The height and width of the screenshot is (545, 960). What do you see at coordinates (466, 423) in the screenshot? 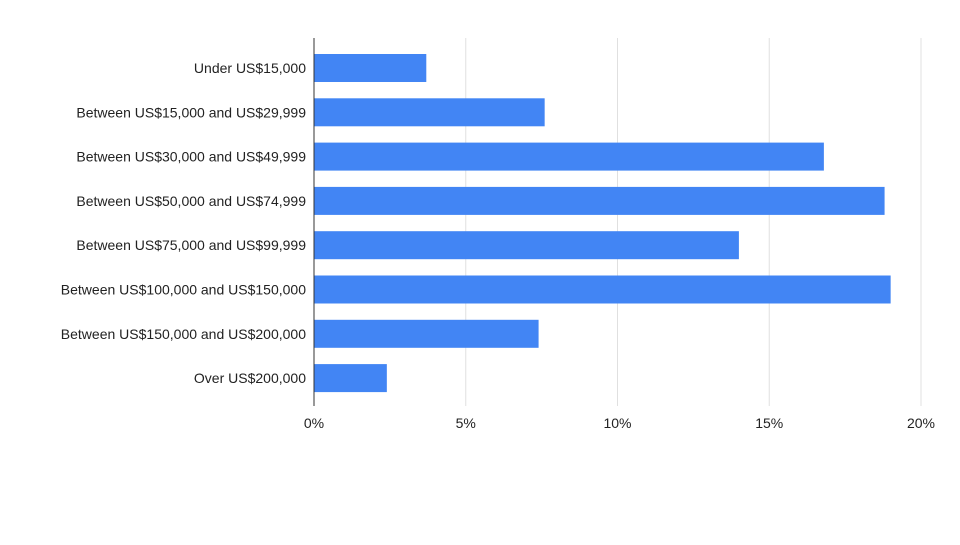
I see `x-tick-label-1: 5%` at bounding box center [466, 423].